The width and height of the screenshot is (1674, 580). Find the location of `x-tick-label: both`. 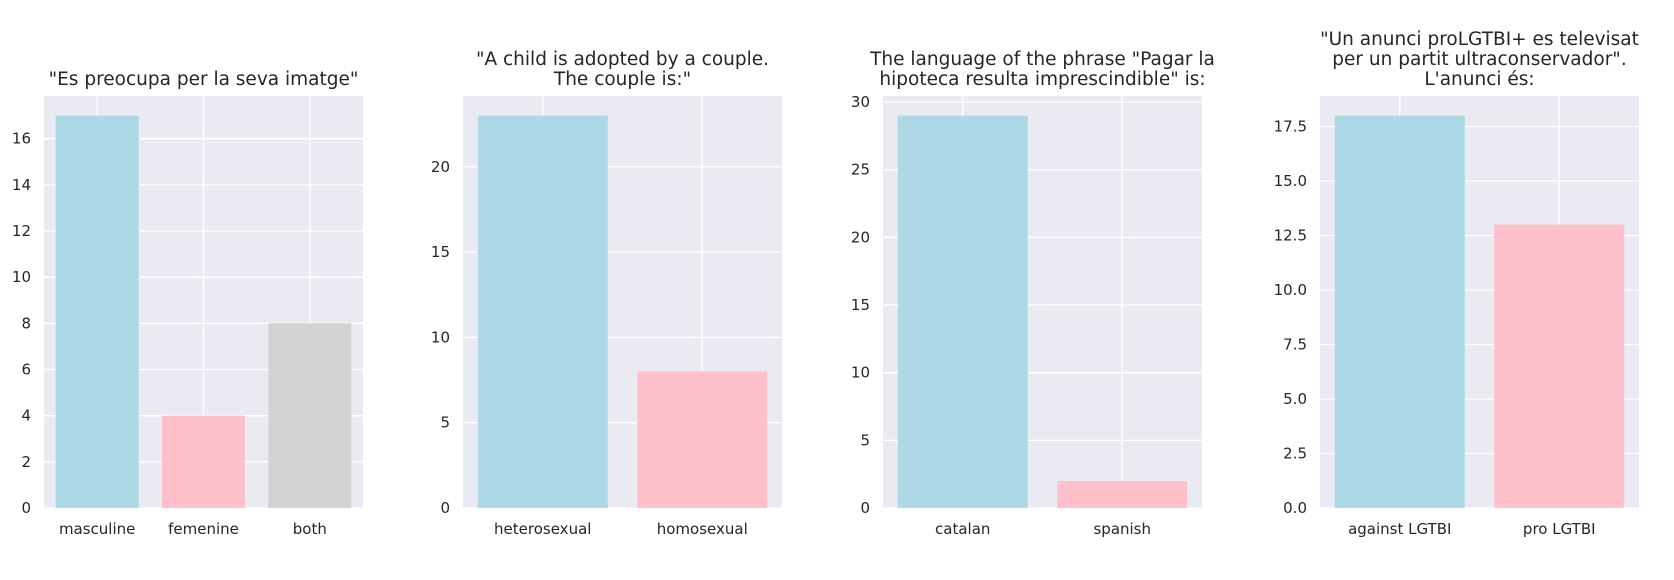

x-tick-label: both is located at coordinates (310, 529).